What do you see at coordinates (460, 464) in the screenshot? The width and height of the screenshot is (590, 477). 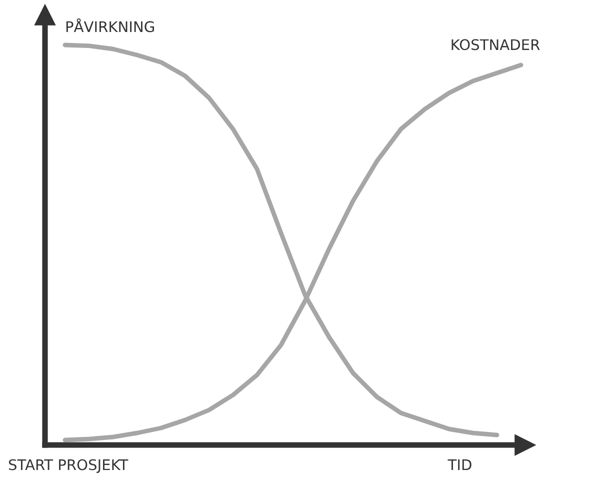 I see `x-axis-title: TID` at bounding box center [460, 464].